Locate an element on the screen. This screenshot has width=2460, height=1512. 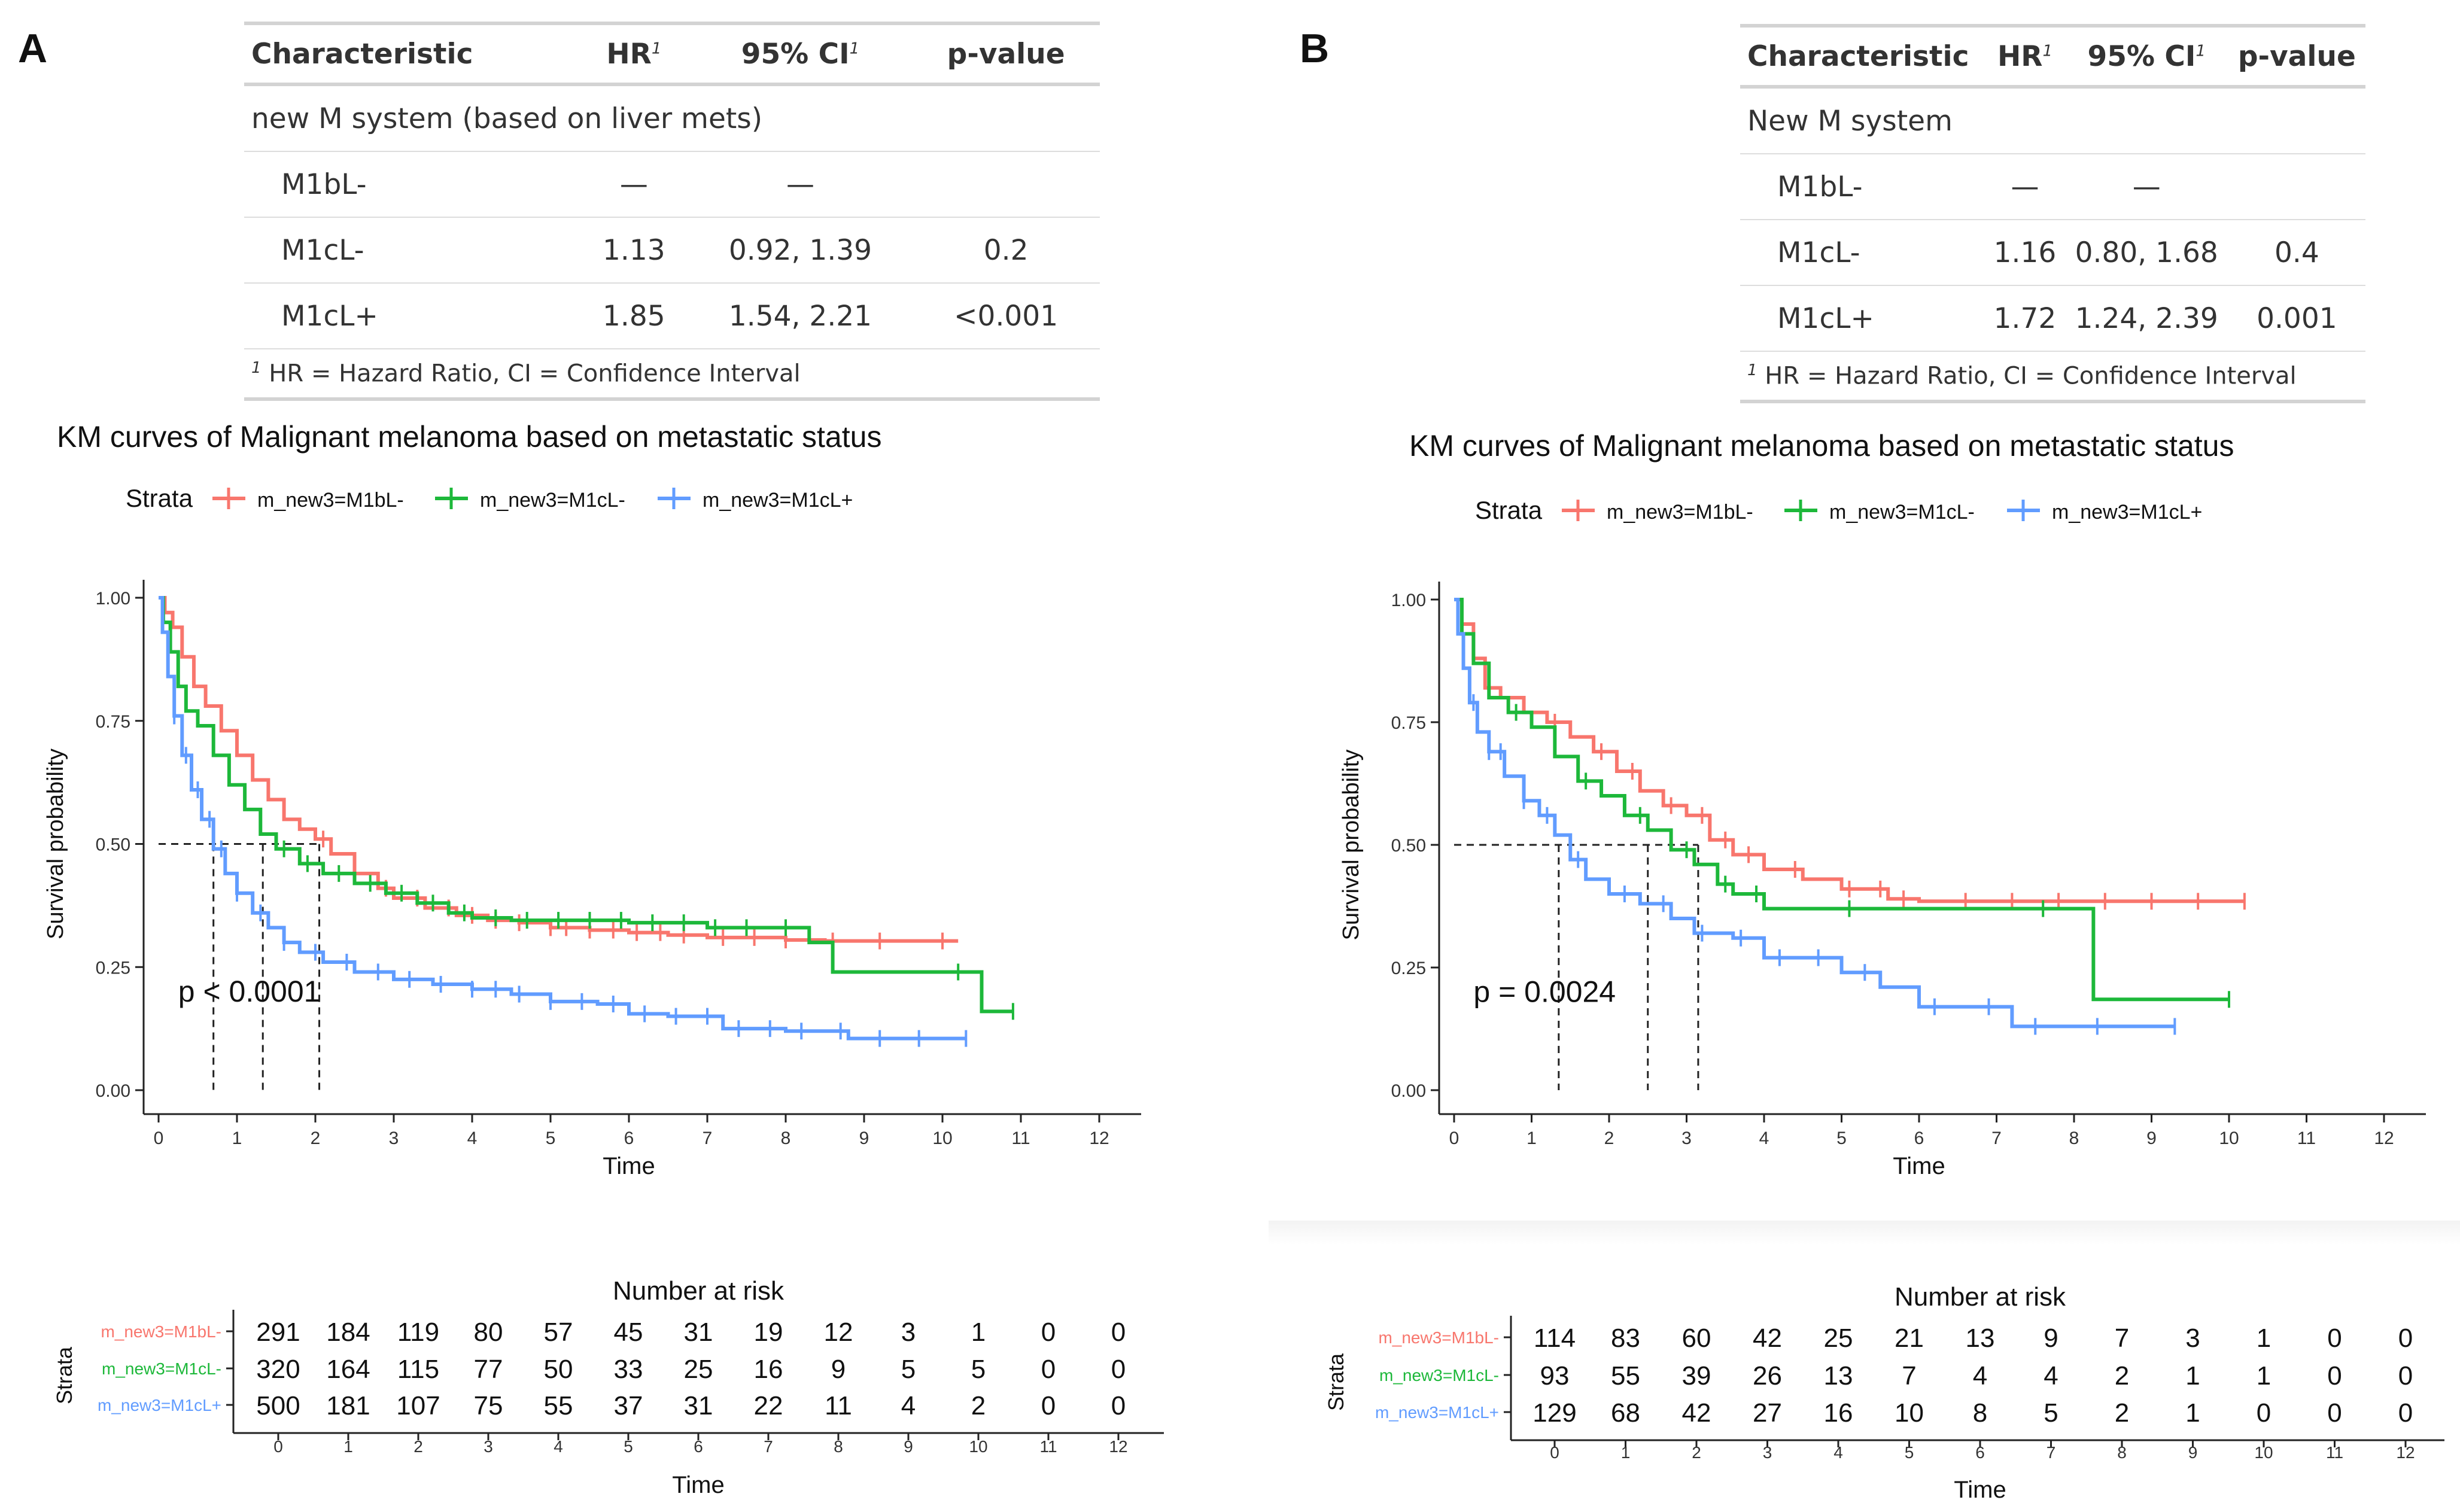
header-p-value: p-value is located at coordinates (1006, 54).